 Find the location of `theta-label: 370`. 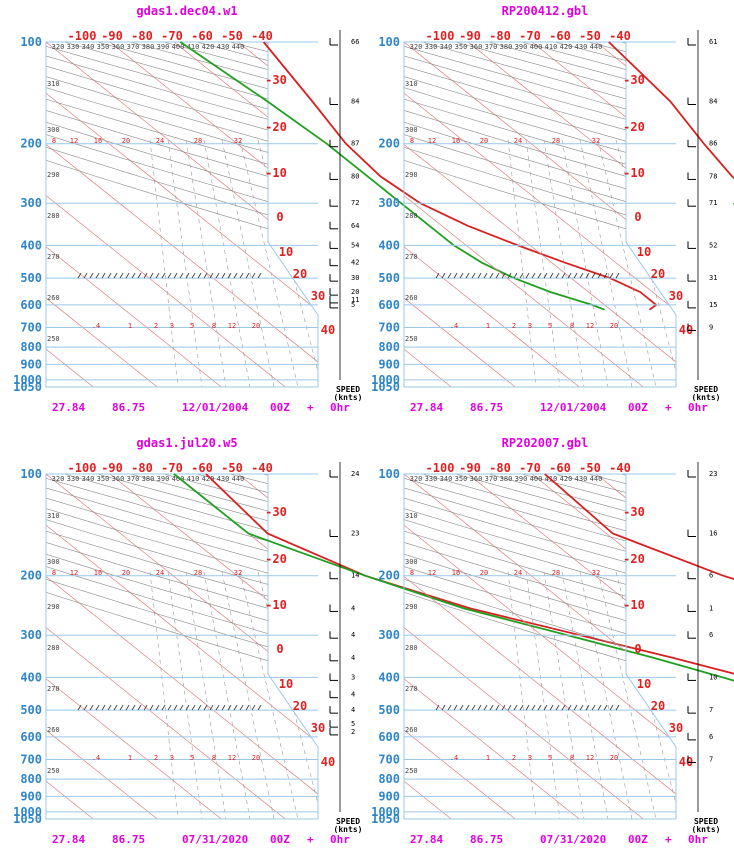

theta-label: 370 is located at coordinates (491, 479).